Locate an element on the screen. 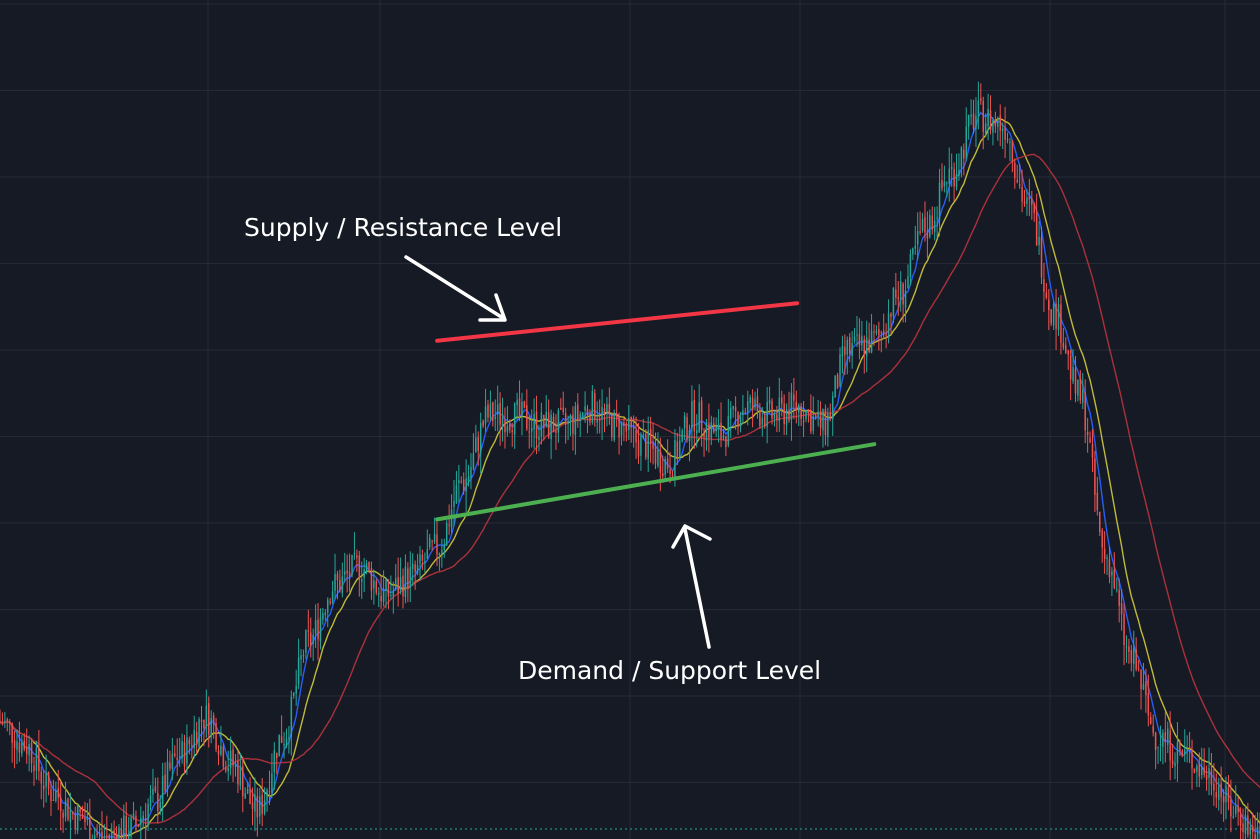 Image resolution: width=1260 pixels, height=839 pixels. demand-arrow-shaft is located at coordinates (697, 588).